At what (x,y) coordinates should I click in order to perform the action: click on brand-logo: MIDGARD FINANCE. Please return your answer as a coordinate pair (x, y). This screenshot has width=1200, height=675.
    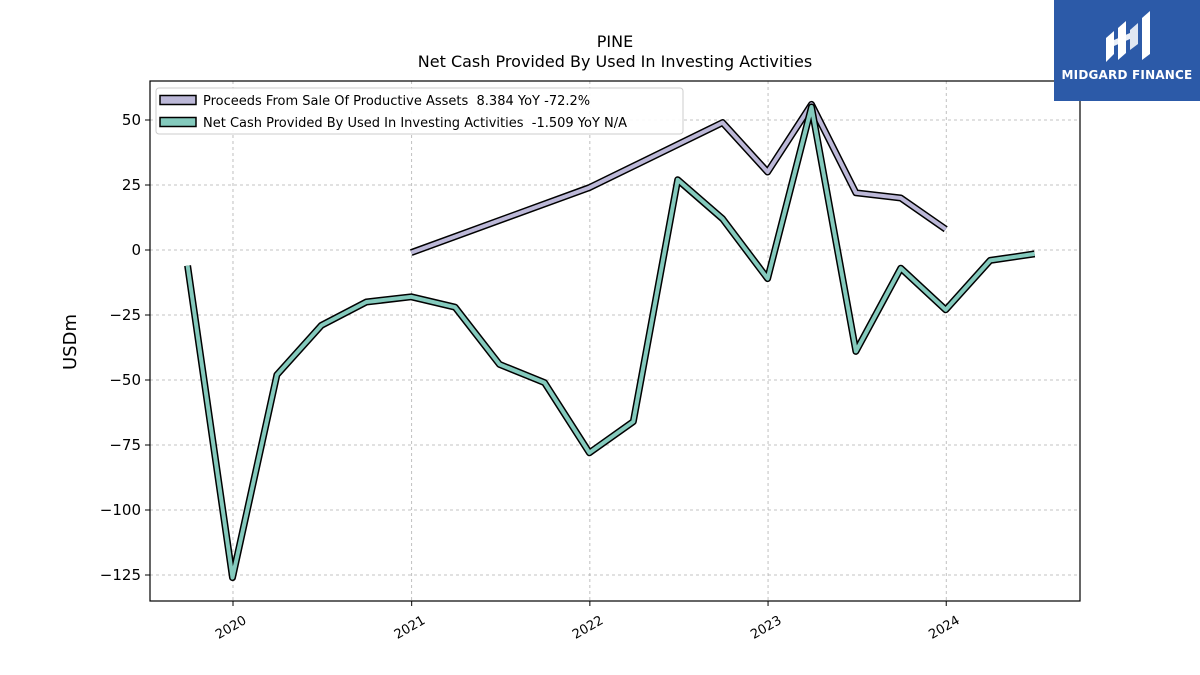
    Looking at the image, I should click on (1127, 50).